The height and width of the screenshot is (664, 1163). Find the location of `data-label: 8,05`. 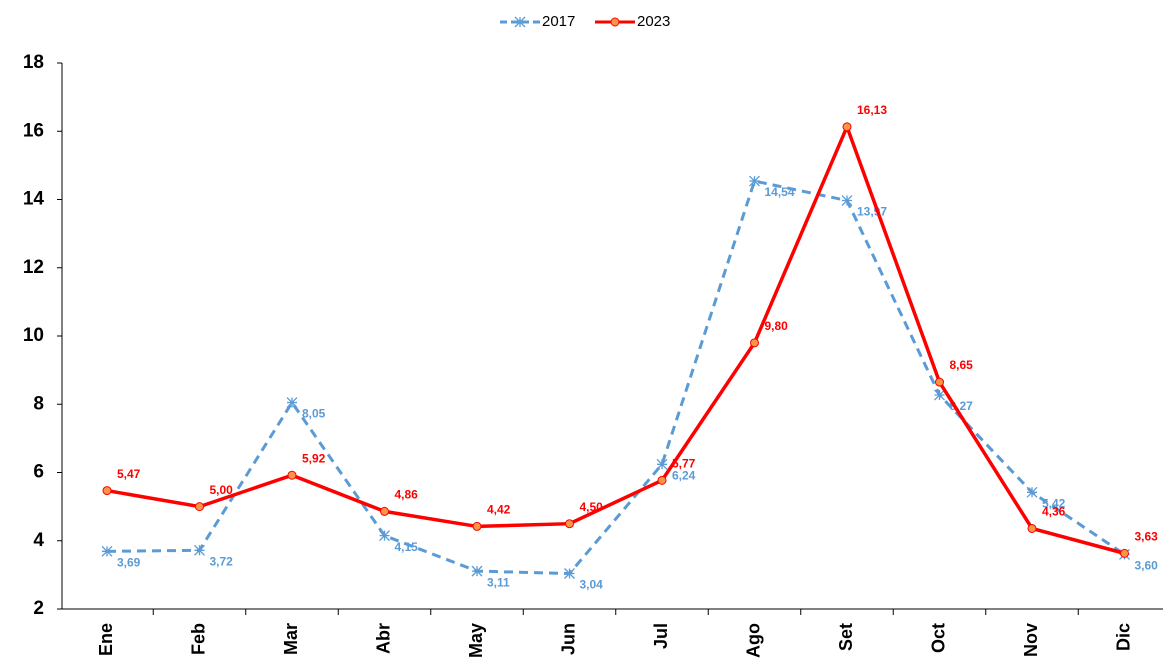

data-label: 8,05 is located at coordinates (314, 414).